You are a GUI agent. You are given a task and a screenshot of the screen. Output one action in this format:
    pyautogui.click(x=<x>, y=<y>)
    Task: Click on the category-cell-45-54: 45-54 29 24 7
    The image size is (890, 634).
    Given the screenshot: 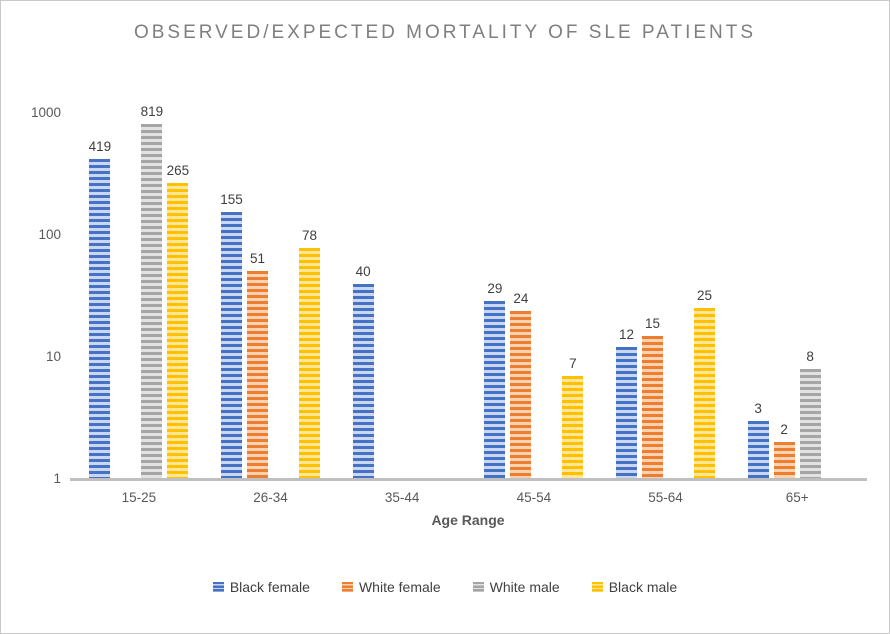 What is the action you would take?
    pyautogui.click(x=534, y=309)
    